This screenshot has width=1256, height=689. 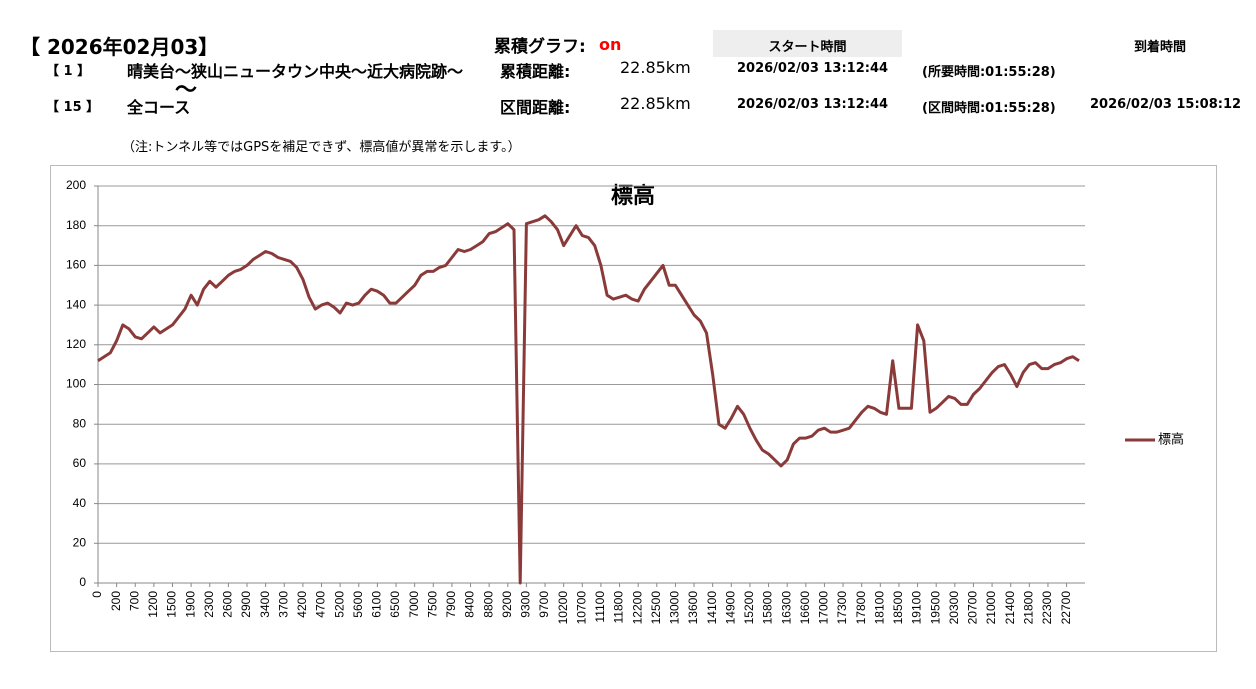 I want to click on y-tick-label: 60, so click(x=80, y=463).